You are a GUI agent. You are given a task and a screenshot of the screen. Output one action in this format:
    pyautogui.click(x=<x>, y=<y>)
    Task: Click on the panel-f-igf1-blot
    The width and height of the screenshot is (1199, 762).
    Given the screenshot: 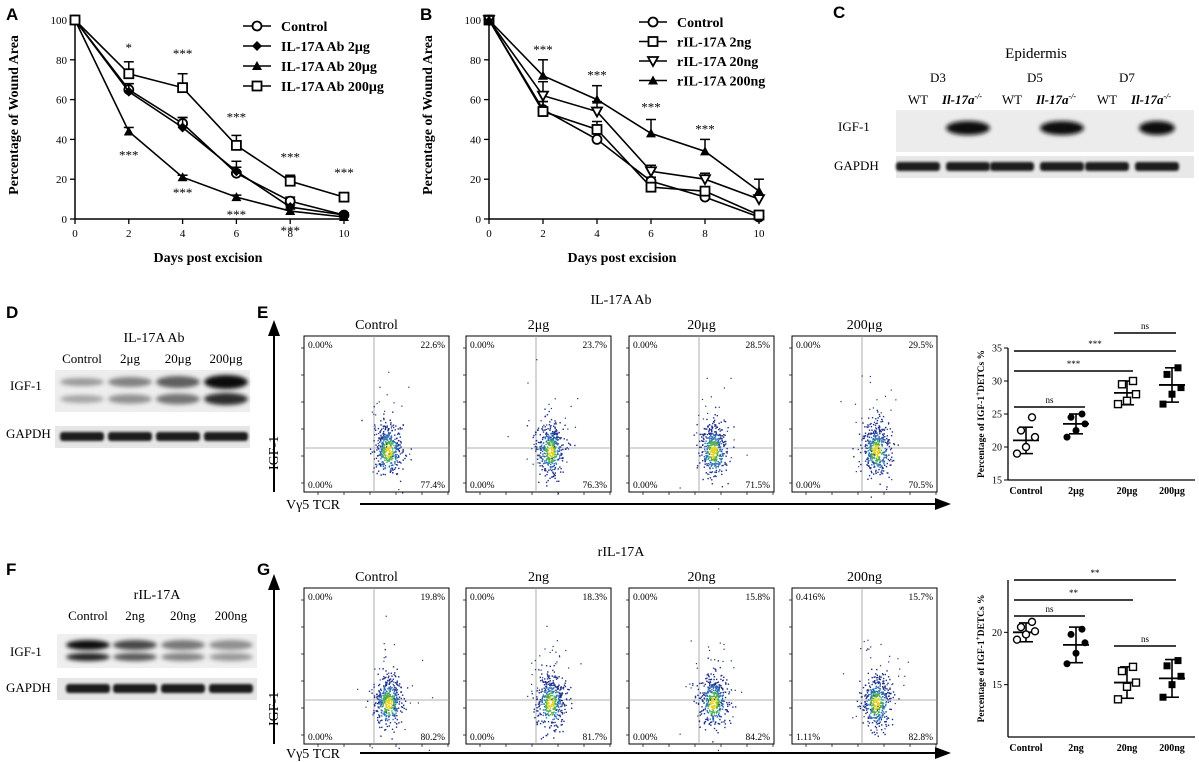 What is the action you would take?
    pyautogui.click(x=157, y=651)
    